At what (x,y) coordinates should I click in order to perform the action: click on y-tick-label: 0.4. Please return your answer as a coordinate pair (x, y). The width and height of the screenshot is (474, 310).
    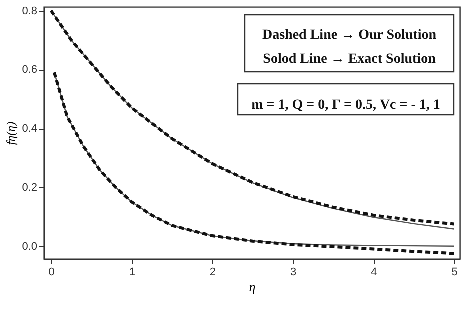
    Looking at the image, I should click on (30, 129).